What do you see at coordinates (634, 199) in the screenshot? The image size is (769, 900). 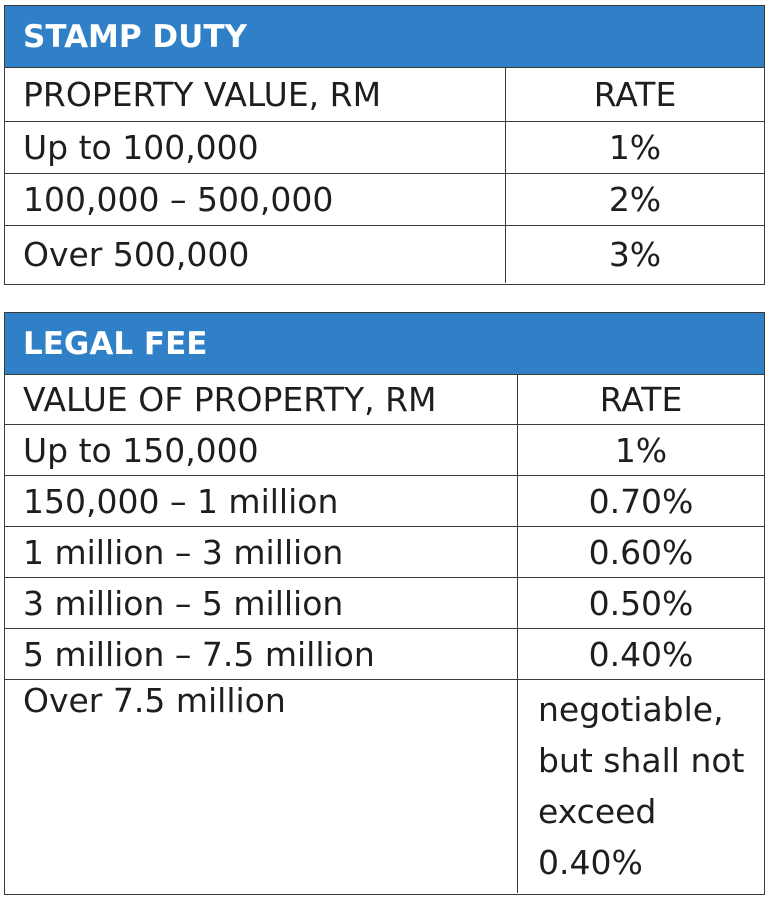 I see `stamp-duty-rate: 2%` at bounding box center [634, 199].